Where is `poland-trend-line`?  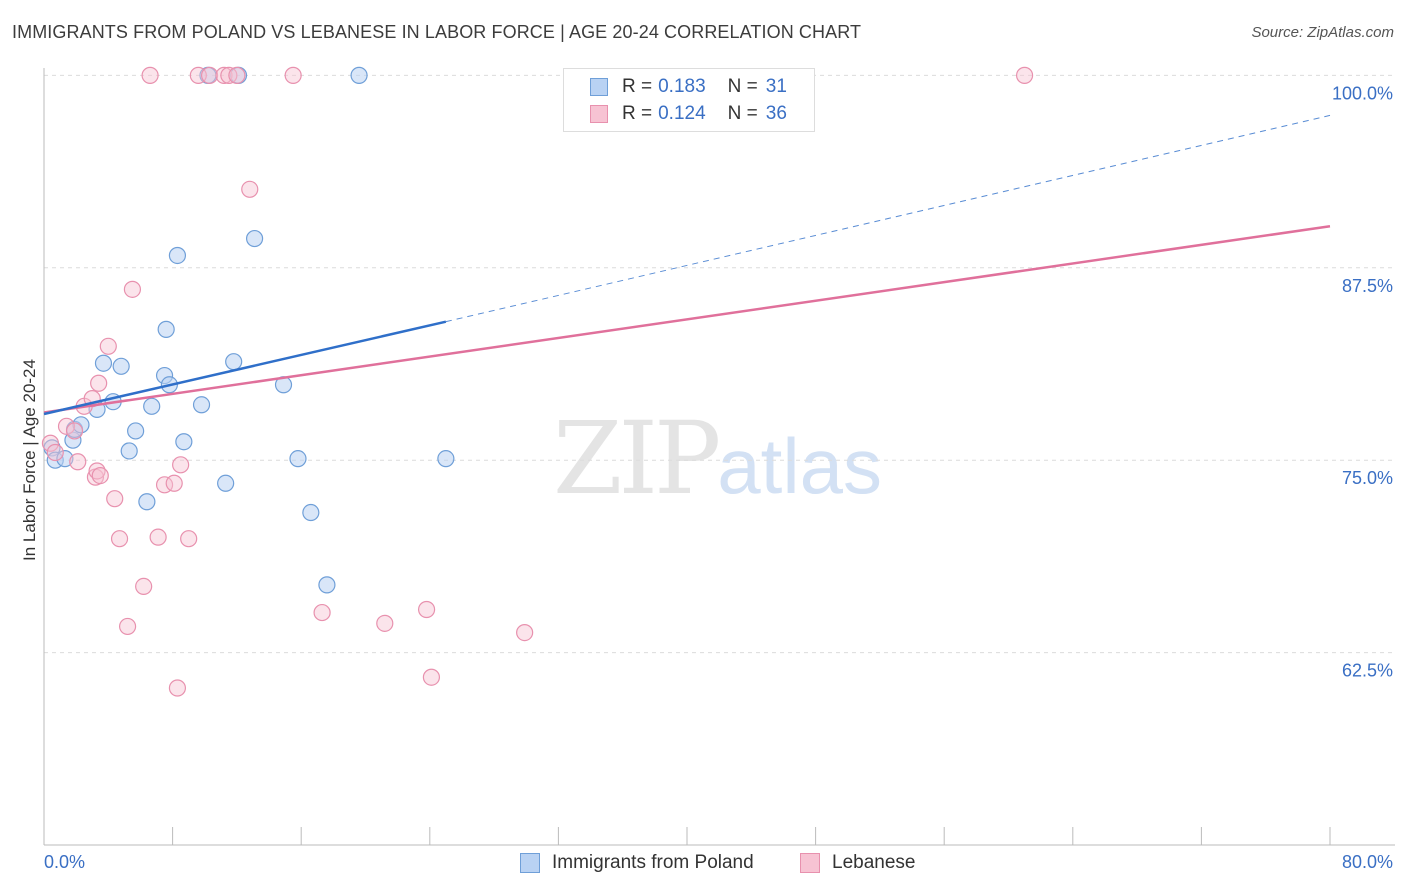
poland-trend-line is located at coordinates (245, 368).